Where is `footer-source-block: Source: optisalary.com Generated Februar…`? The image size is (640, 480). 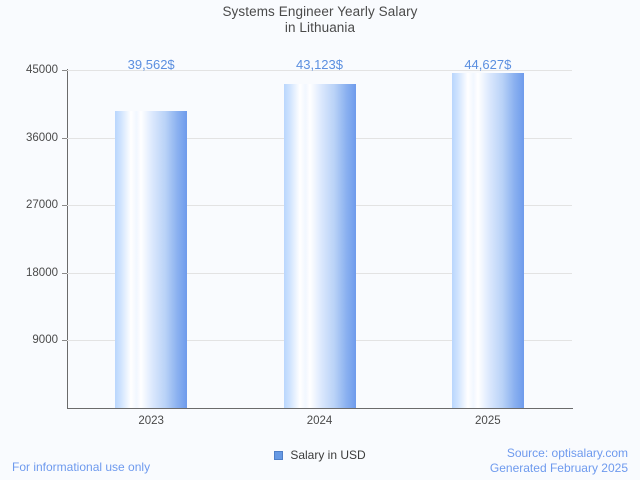
footer-source-block: Source: optisalary.com Generated Februar… is located at coordinates (559, 461).